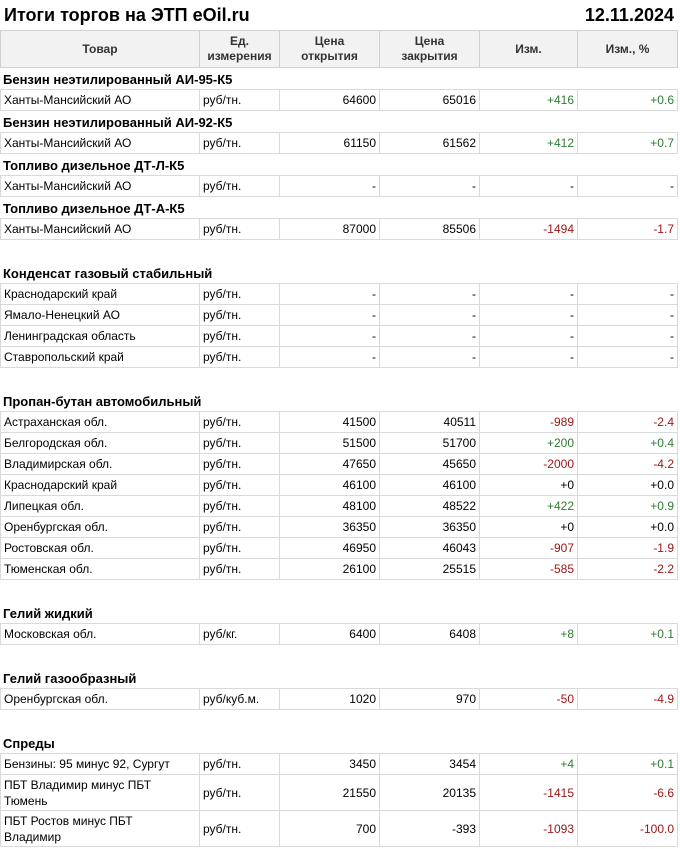  What do you see at coordinates (430, 485) in the screenshot?
I see `close-price: 46100` at bounding box center [430, 485].